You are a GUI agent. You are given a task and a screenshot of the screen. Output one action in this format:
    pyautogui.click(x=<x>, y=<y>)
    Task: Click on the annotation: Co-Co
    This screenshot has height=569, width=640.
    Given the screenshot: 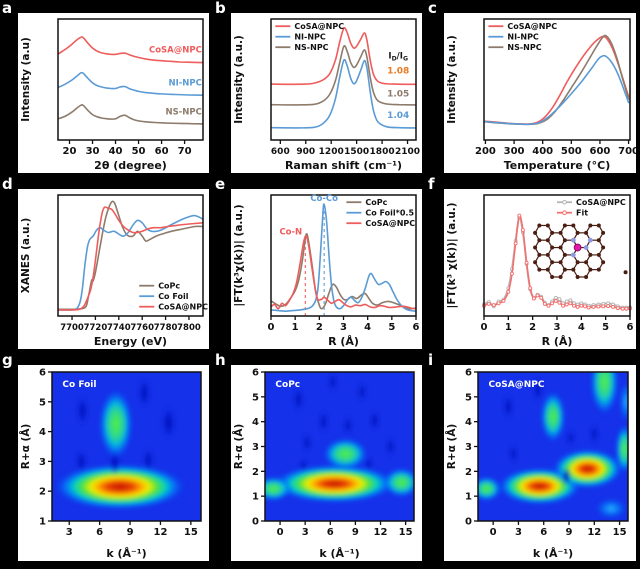 What is the action you would take?
    pyautogui.click(x=324, y=199)
    